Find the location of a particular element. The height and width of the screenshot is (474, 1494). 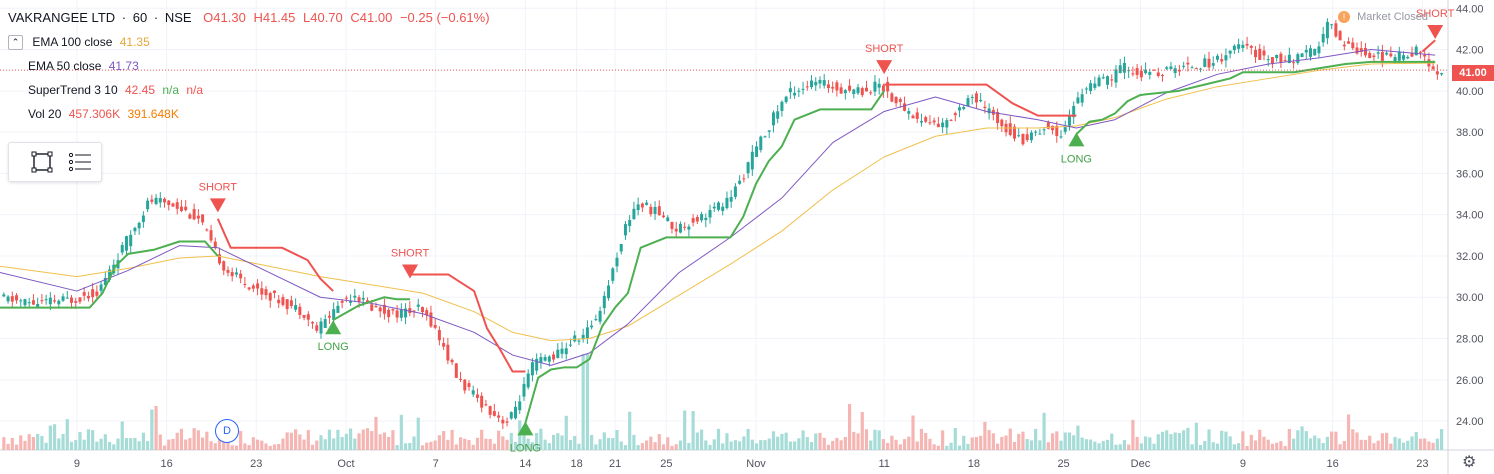

short-label: SHORT is located at coordinates (218, 187).